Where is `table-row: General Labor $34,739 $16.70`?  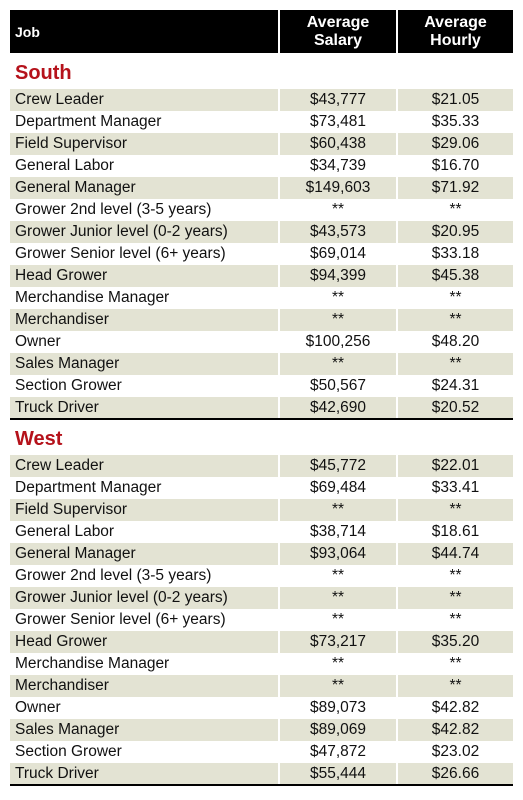 table-row: General Labor $34,739 $16.70 is located at coordinates (261, 166).